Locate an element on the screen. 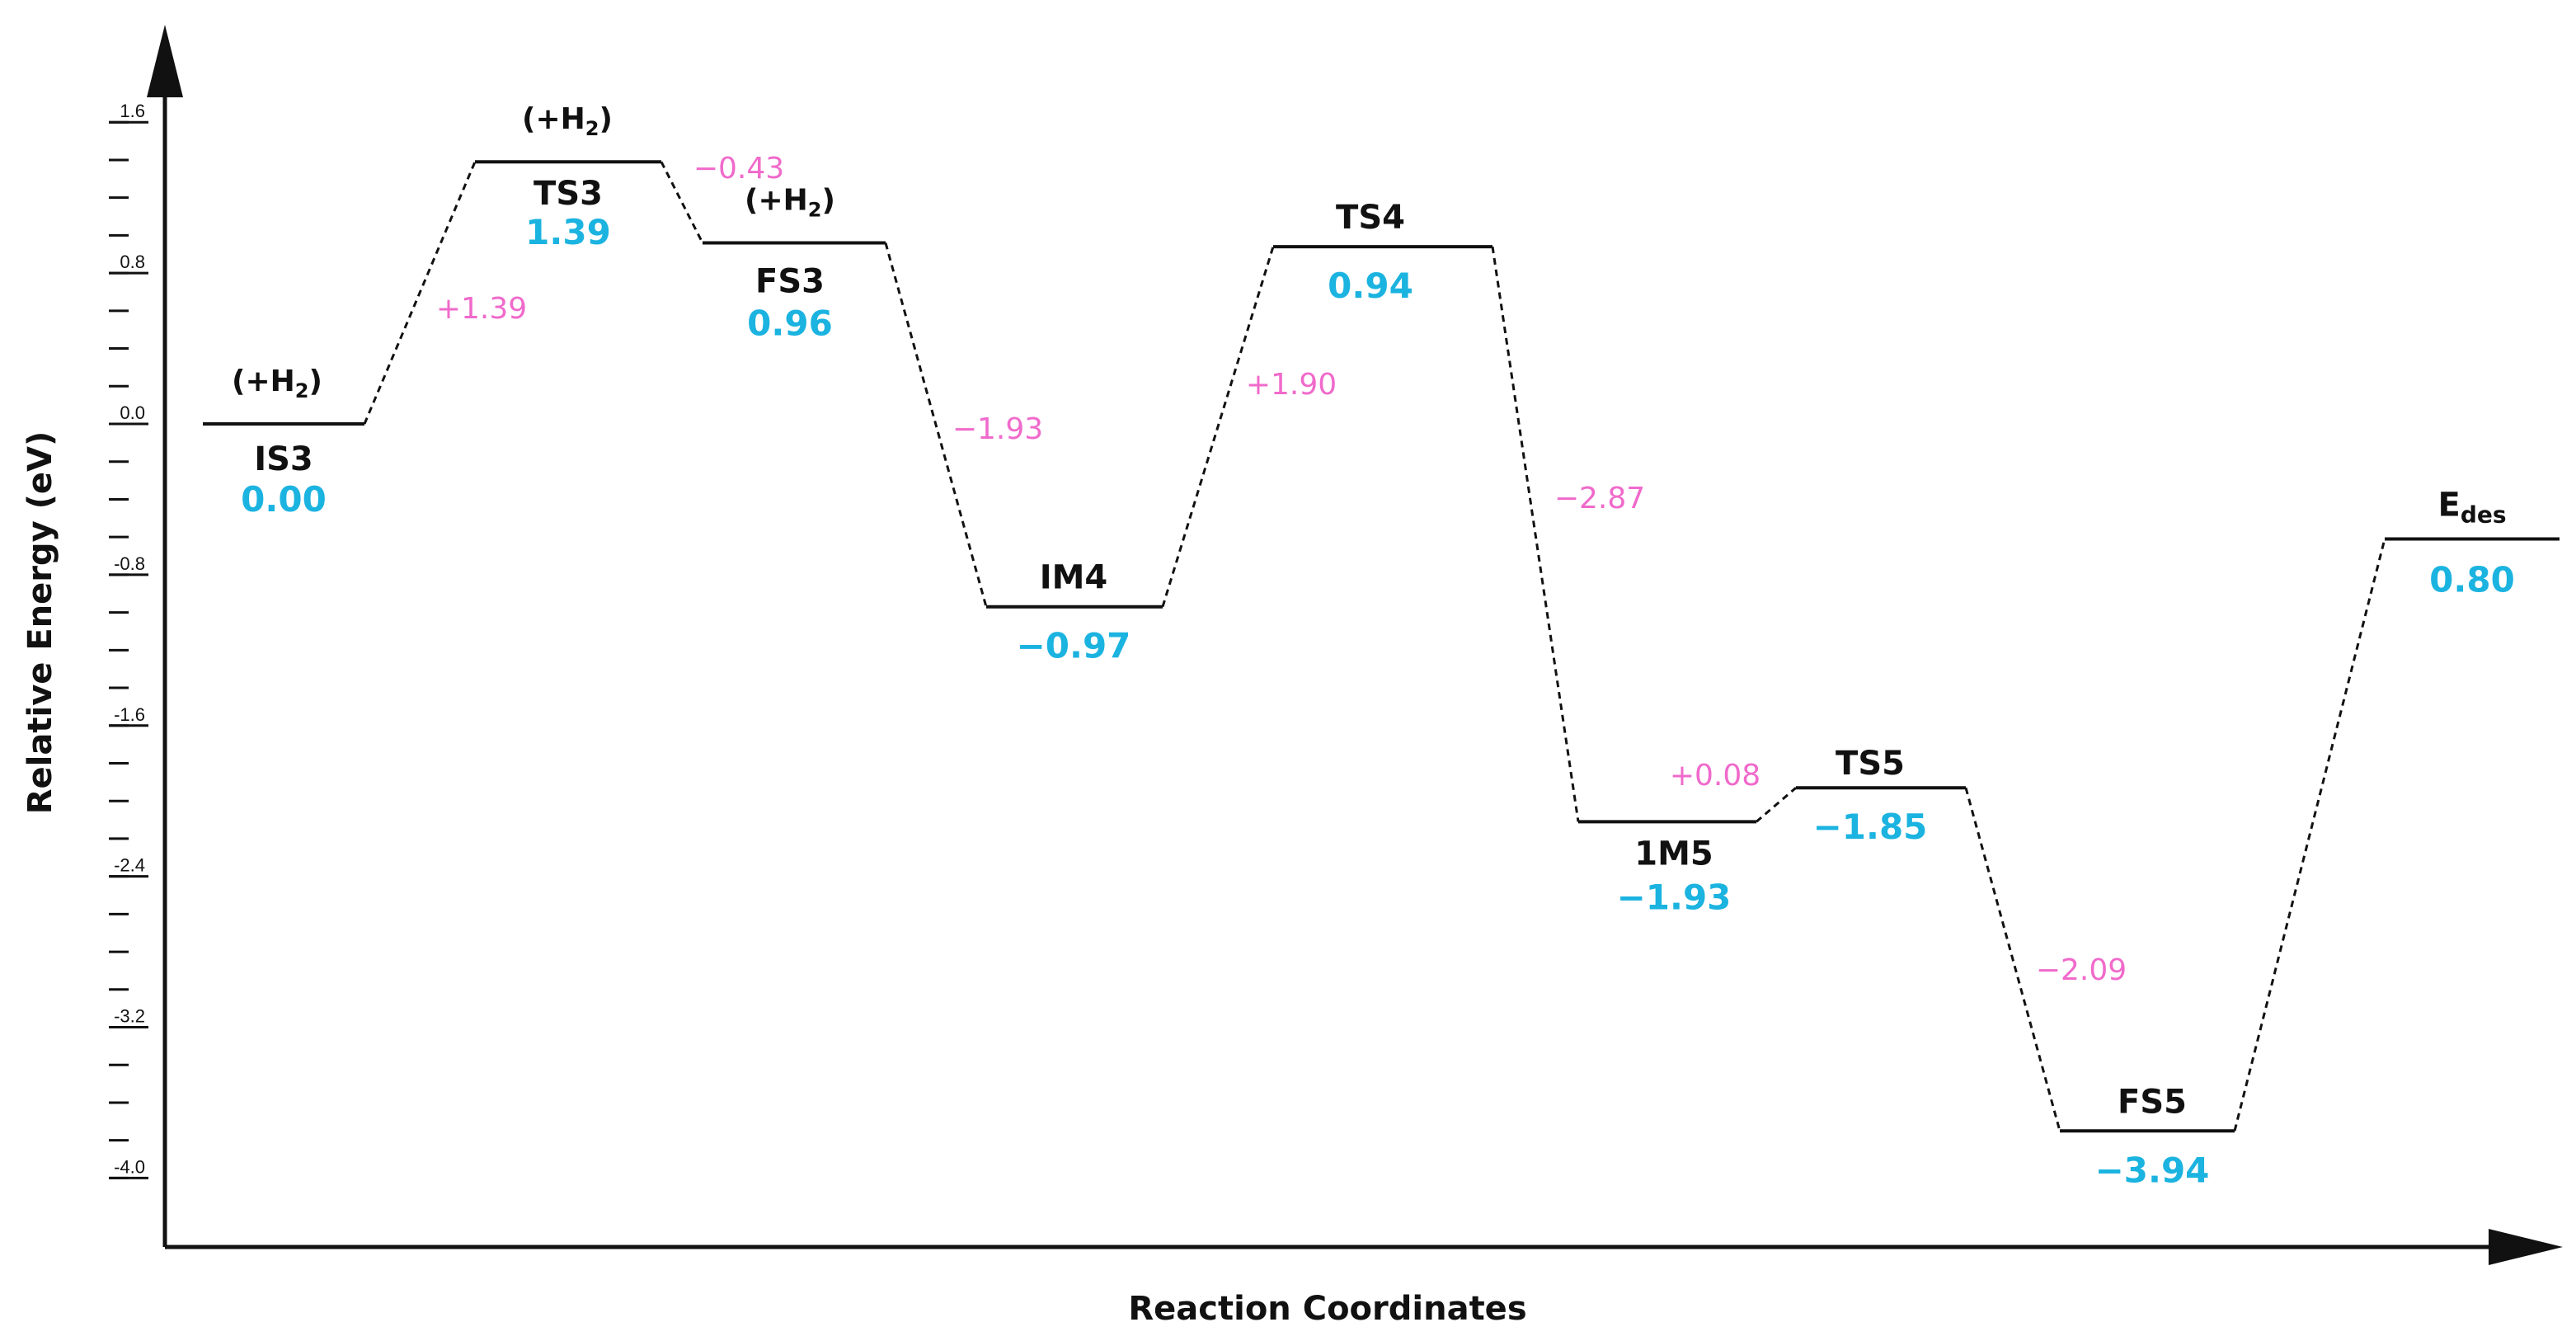 The width and height of the screenshot is (2576, 1341). y-tick-label: 0.0 is located at coordinates (132, 413).